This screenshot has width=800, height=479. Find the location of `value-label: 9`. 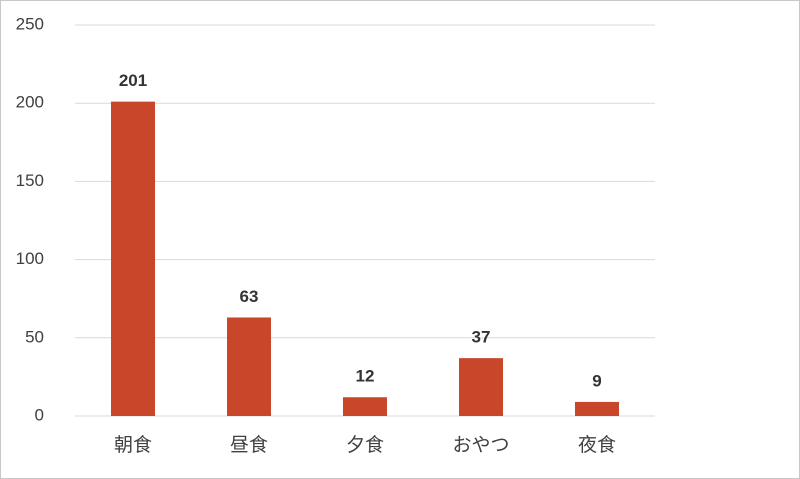

value-label: 9 is located at coordinates (596, 380).